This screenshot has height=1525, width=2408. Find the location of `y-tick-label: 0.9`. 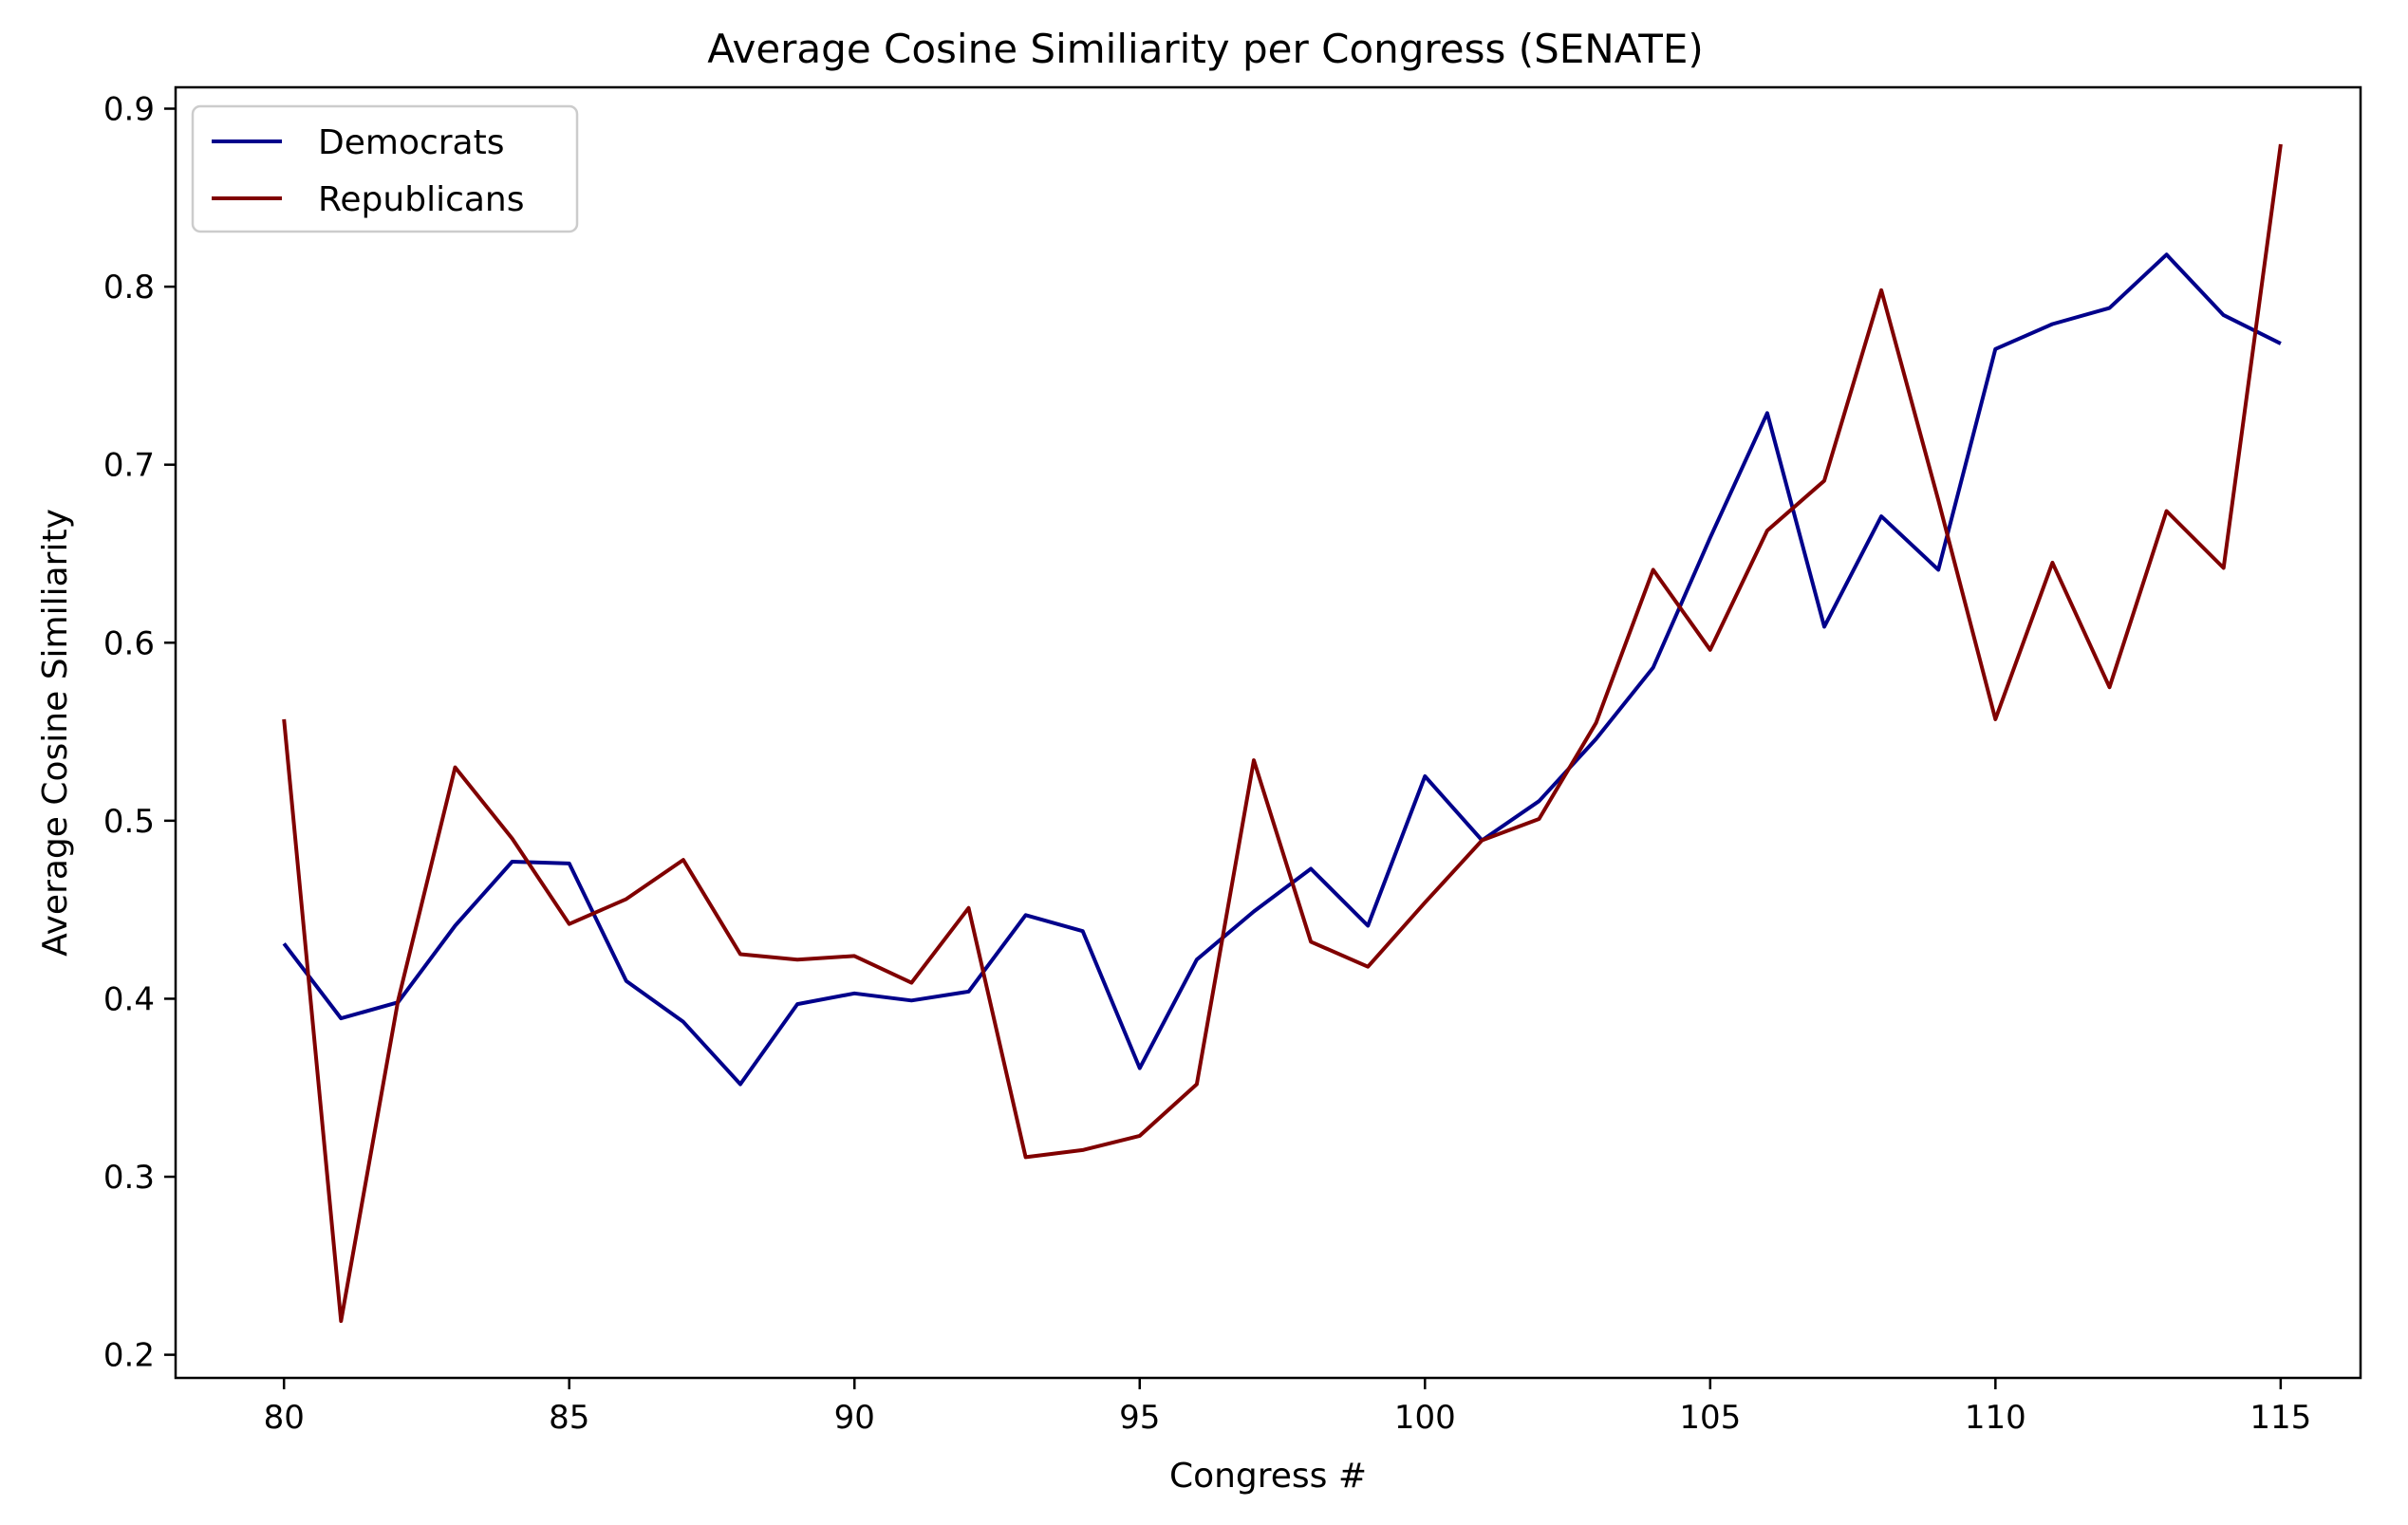

y-tick-label: 0.9 is located at coordinates (129, 110).